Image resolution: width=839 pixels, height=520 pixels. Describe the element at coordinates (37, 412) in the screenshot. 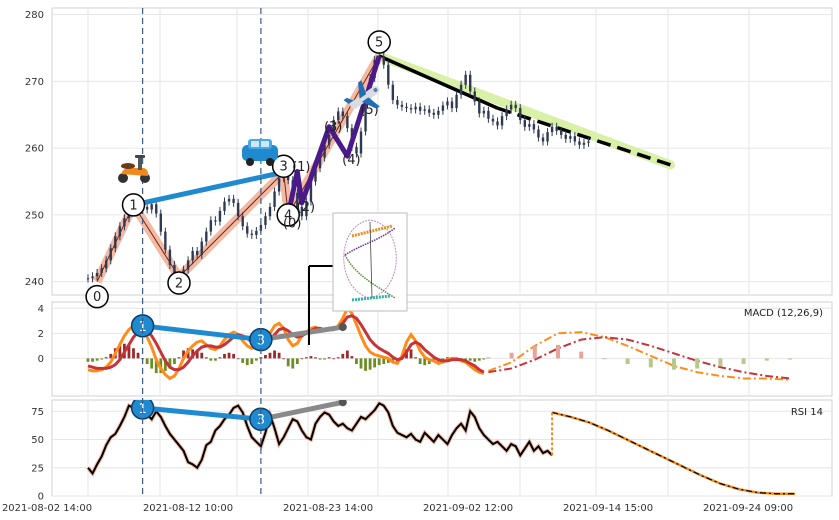

I see `y-tick-label: 75` at that location.